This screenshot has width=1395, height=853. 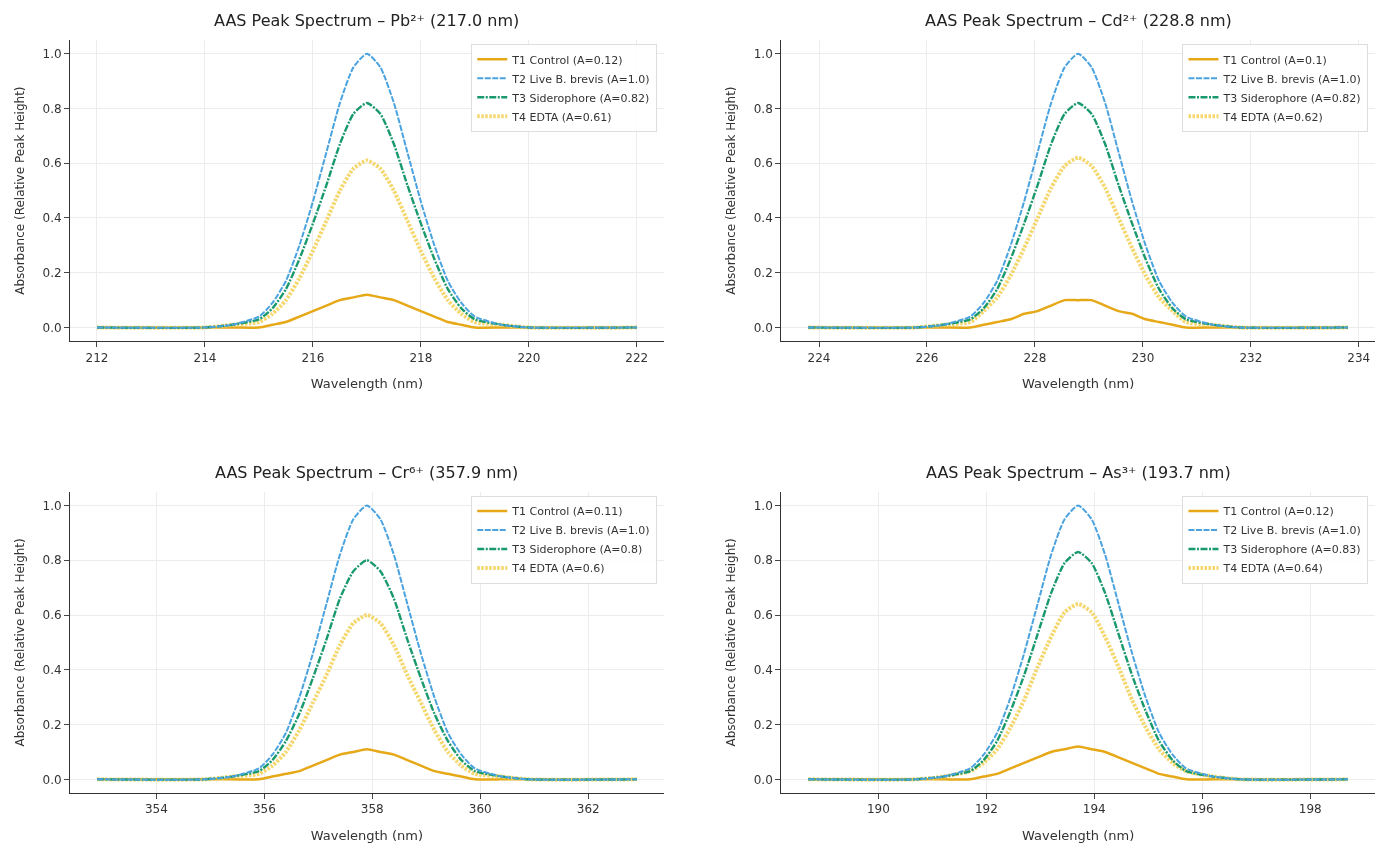 I want to click on x-tick-label: 218, so click(x=421, y=357).